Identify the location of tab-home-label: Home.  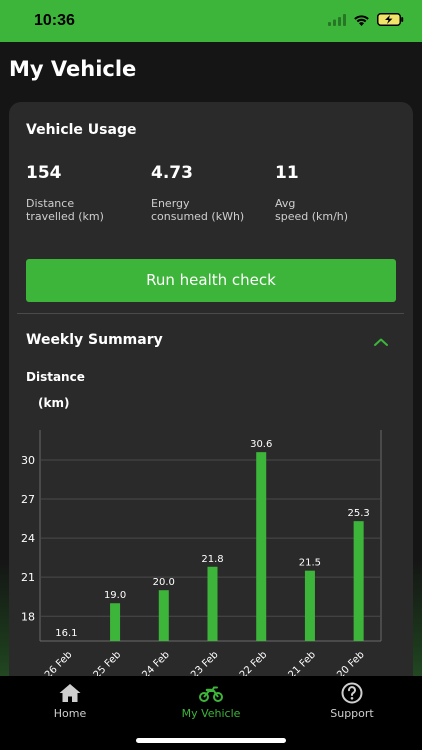
(70, 713).